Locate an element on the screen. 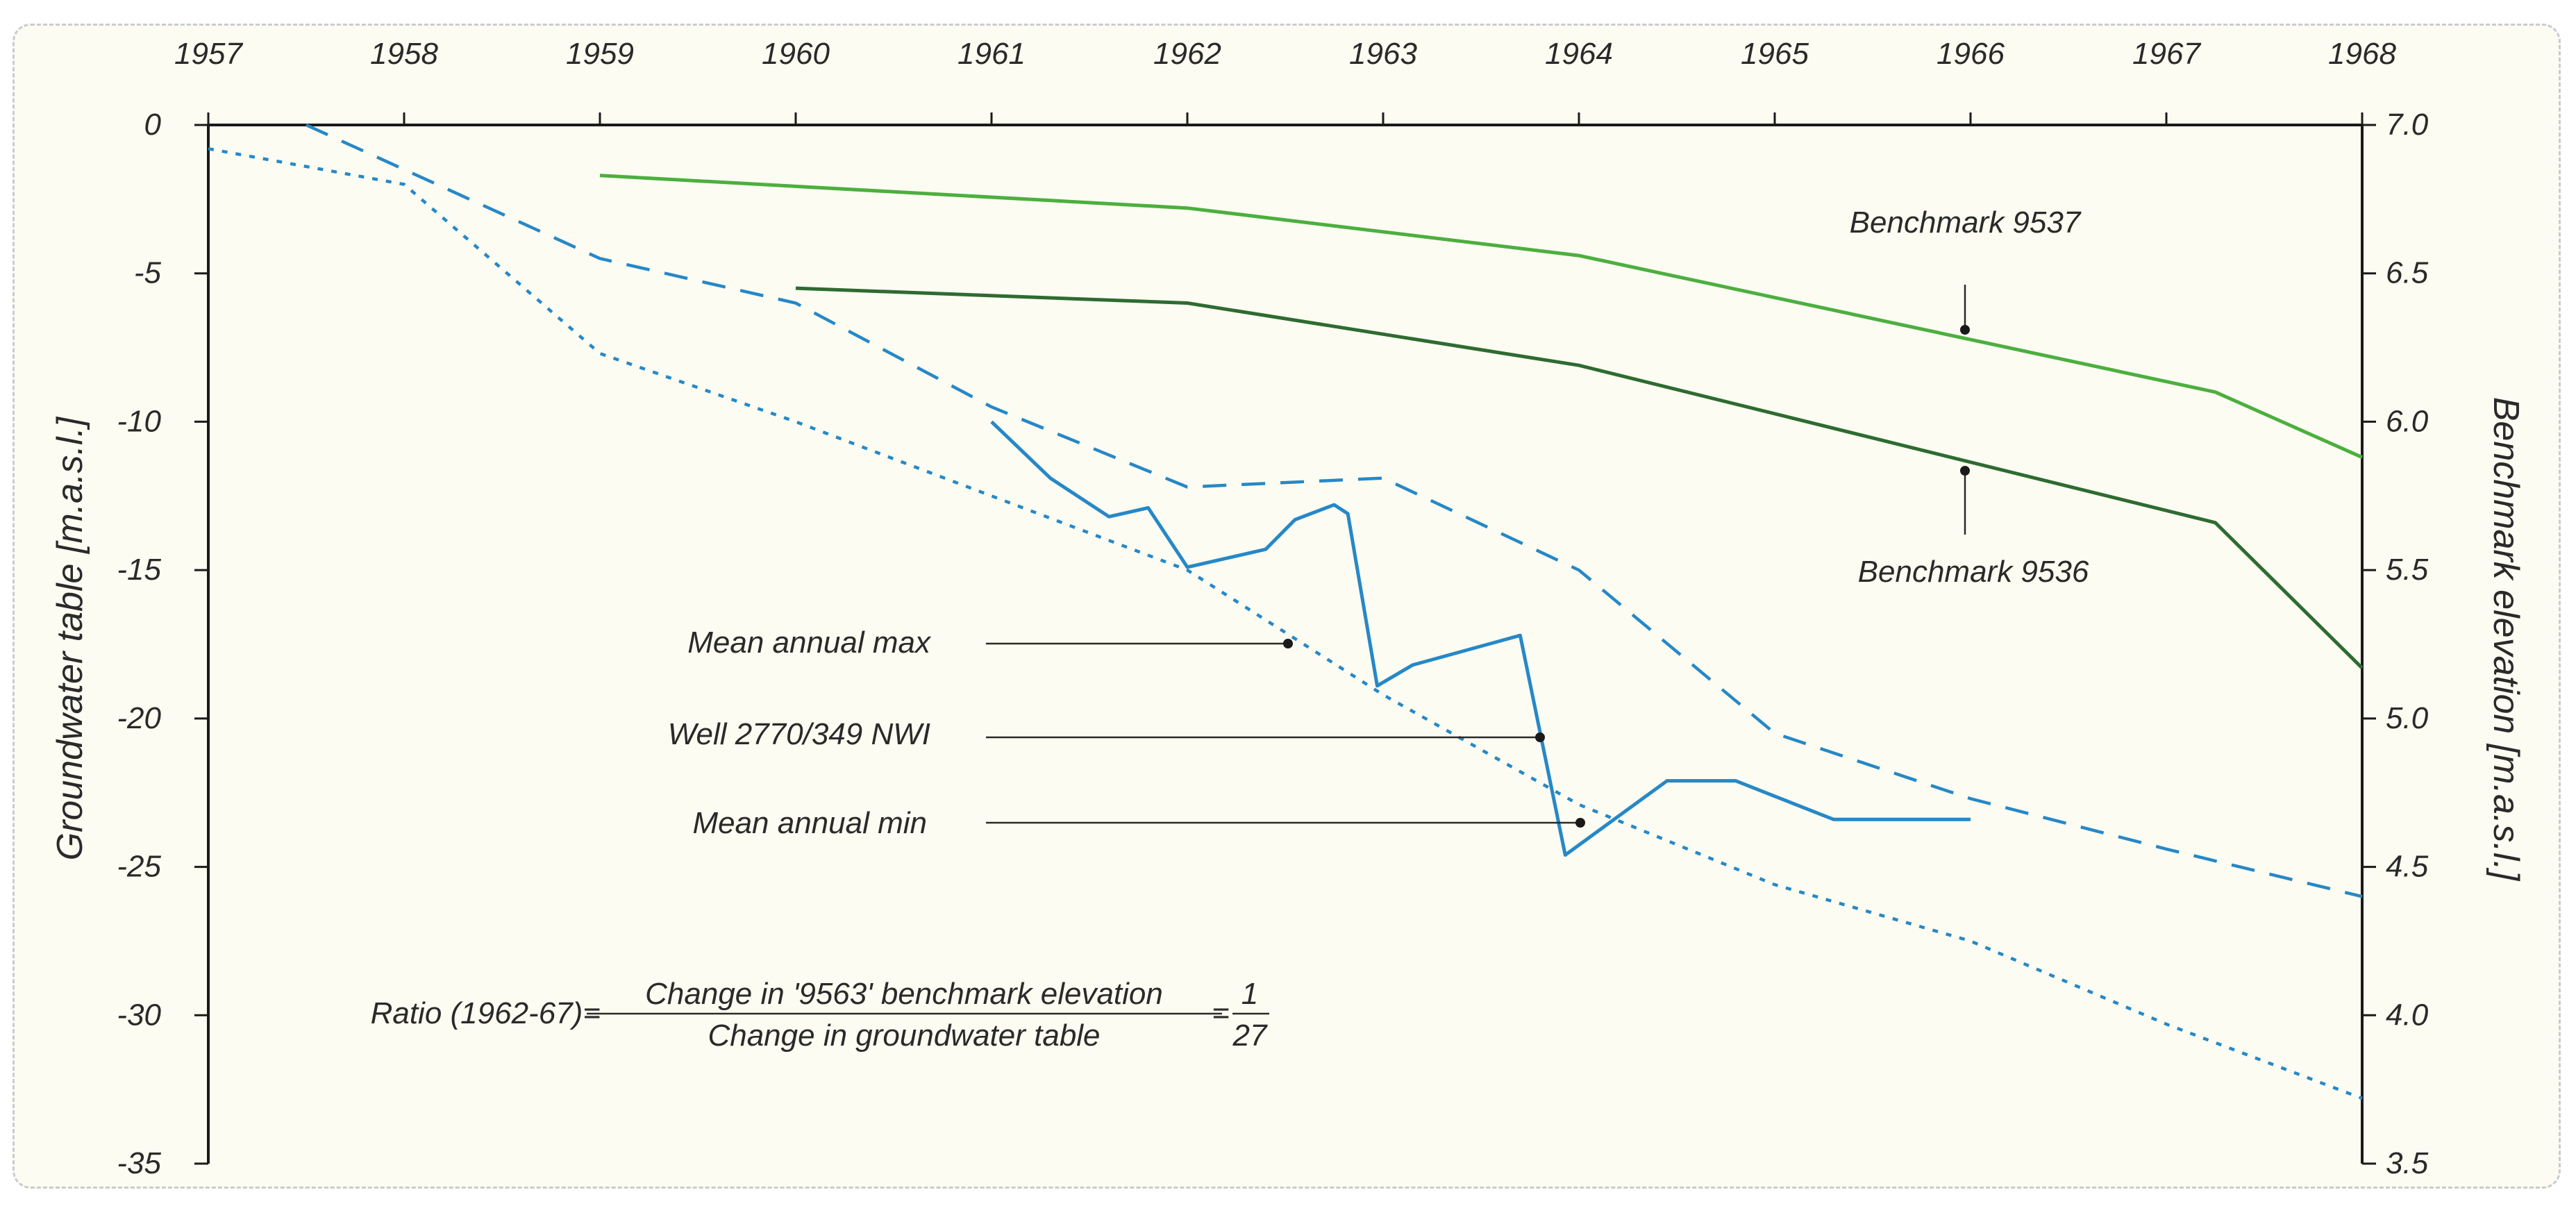  x-tick-label: 1965 is located at coordinates (1775, 54).